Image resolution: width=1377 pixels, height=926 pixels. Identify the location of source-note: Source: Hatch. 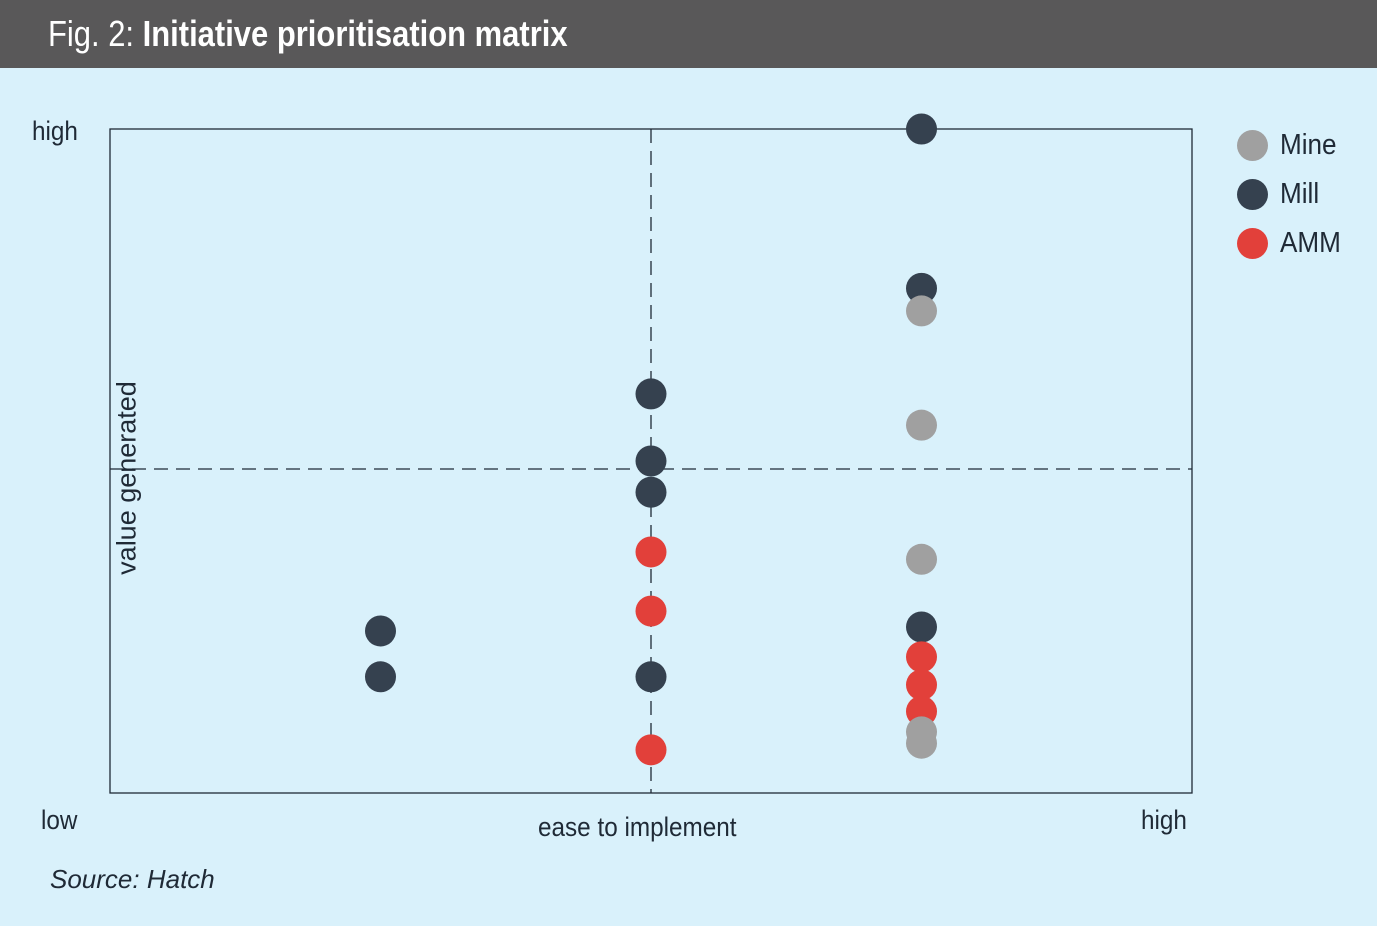
(132, 879).